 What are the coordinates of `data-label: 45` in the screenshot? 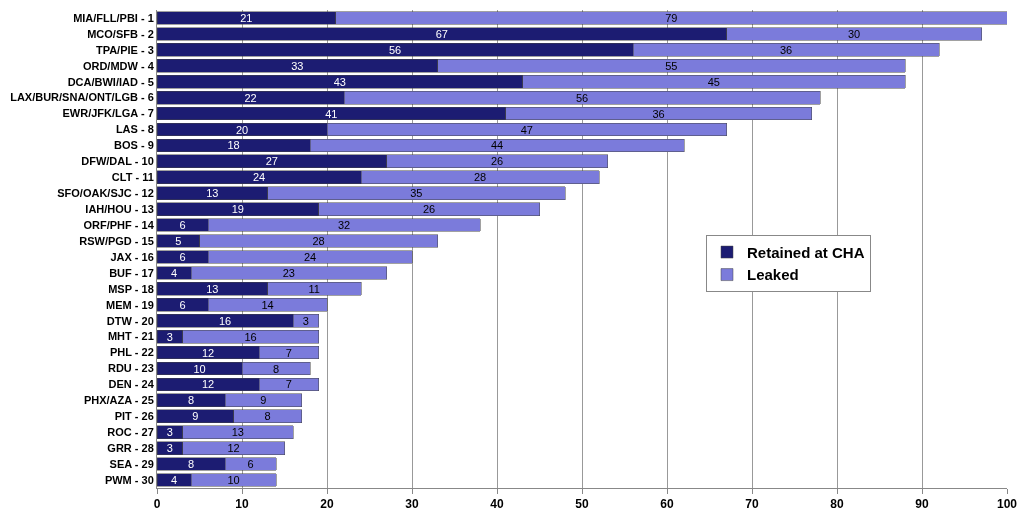 It's located at (713, 81).